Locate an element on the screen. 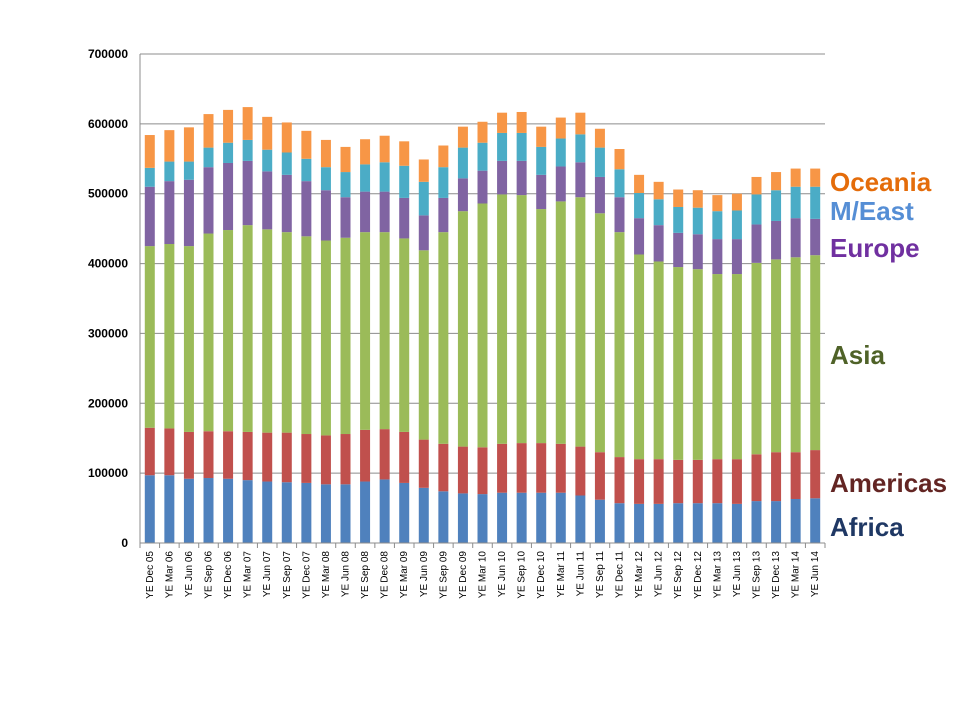 The height and width of the screenshot is (720, 960). x-tick-label: YE Mar 08 is located at coordinates (326, 575).